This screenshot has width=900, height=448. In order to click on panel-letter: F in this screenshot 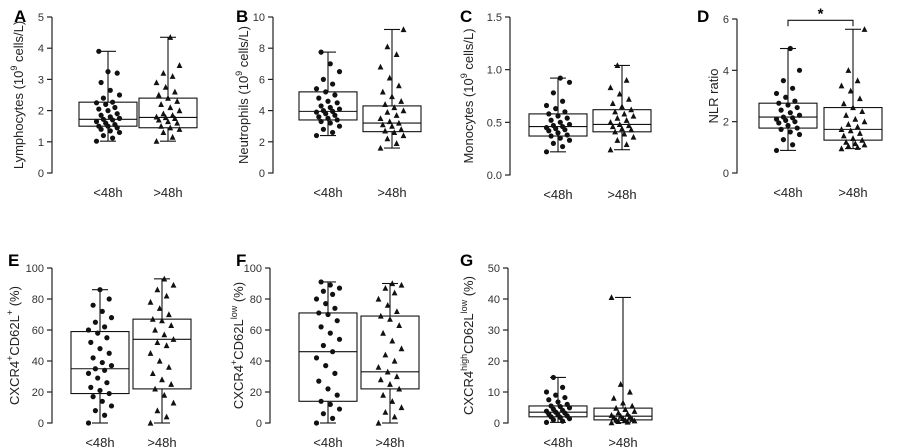, I will do `click(241, 260)`.